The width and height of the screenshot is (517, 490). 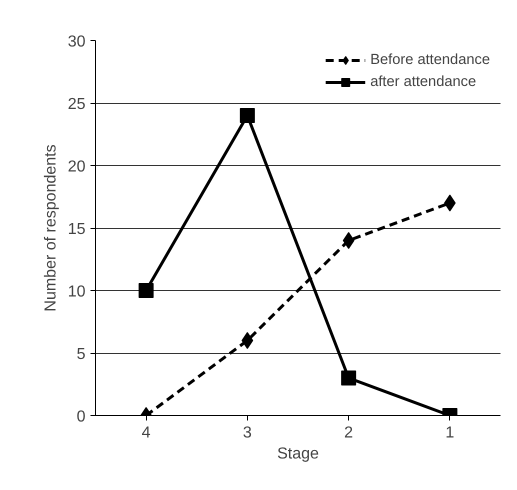 What do you see at coordinates (349, 433) in the screenshot?
I see `x-tick-label: 2` at bounding box center [349, 433].